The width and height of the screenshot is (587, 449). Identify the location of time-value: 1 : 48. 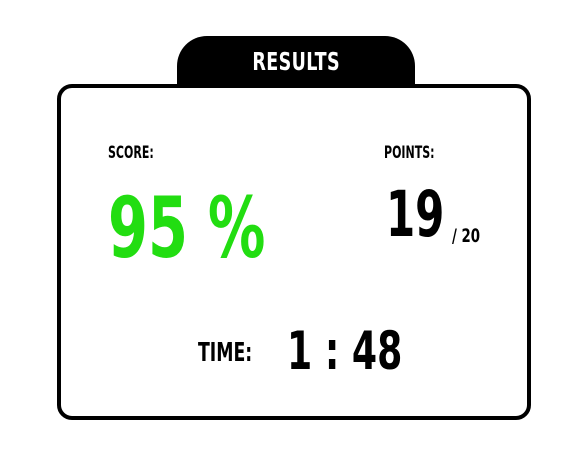
(345, 351).